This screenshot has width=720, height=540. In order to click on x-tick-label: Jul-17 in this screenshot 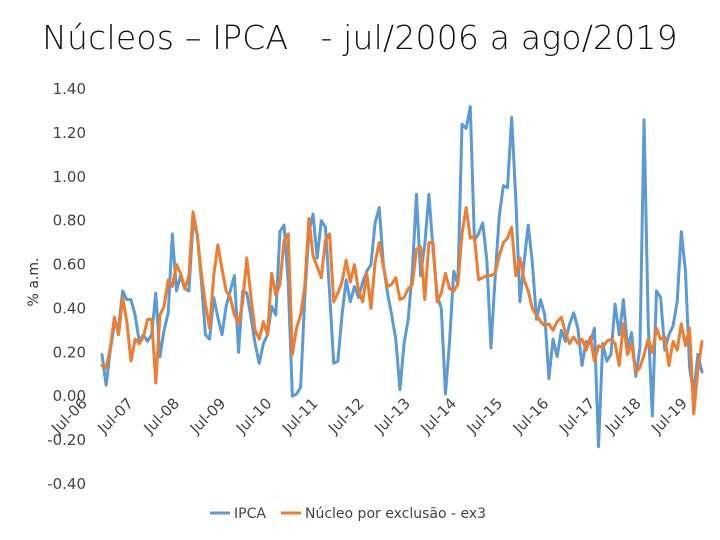, I will do `click(577, 416)`.